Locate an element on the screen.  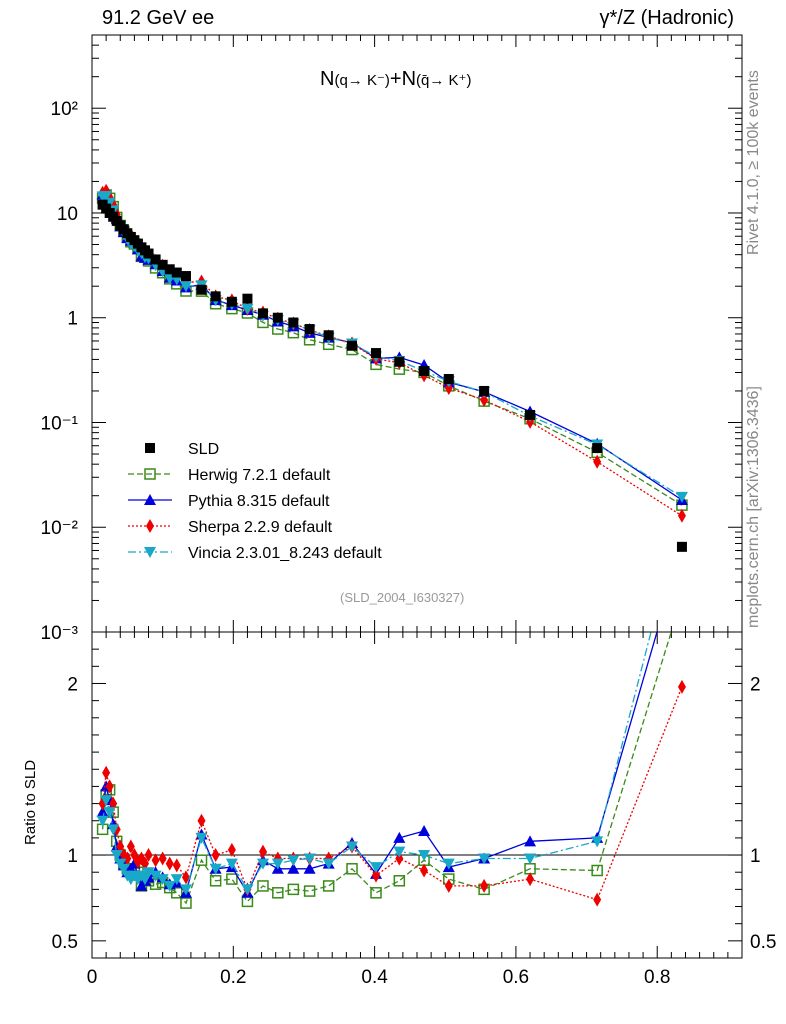
observable-title: N(q→ K⁻)+N(q̄→ K⁺) is located at coordinates (395, 79).